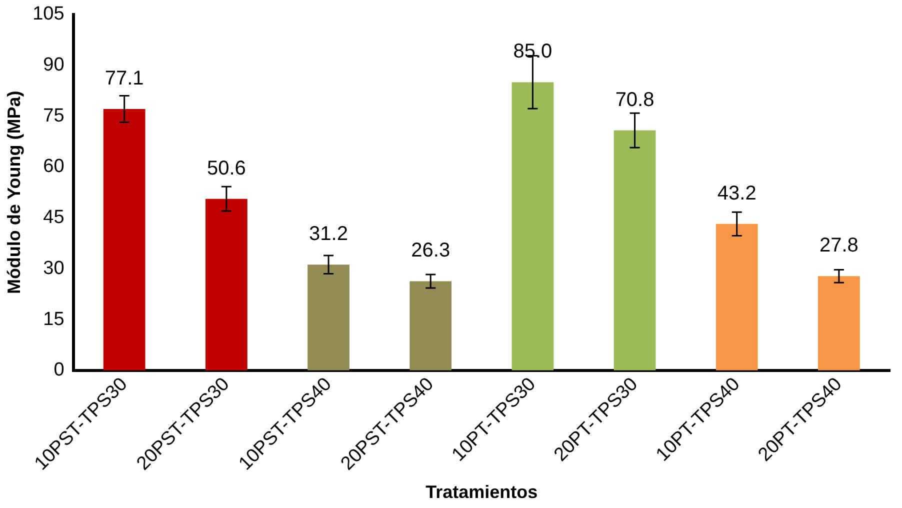 The image size is (902, 508). I want to click on y-tick-label: 105, so click(48, 14).